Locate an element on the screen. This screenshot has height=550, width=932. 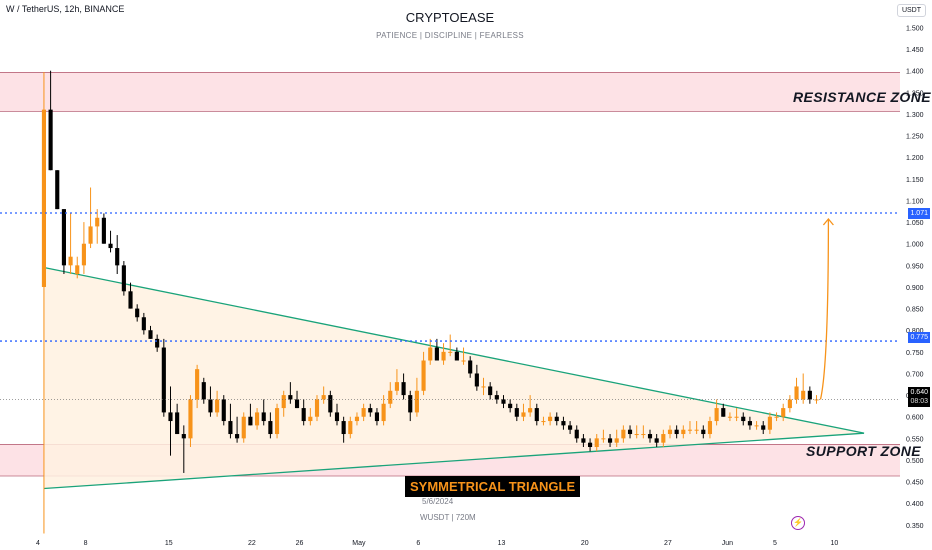
y-tick-label: 0.800 is located at coordinates (915, 331).